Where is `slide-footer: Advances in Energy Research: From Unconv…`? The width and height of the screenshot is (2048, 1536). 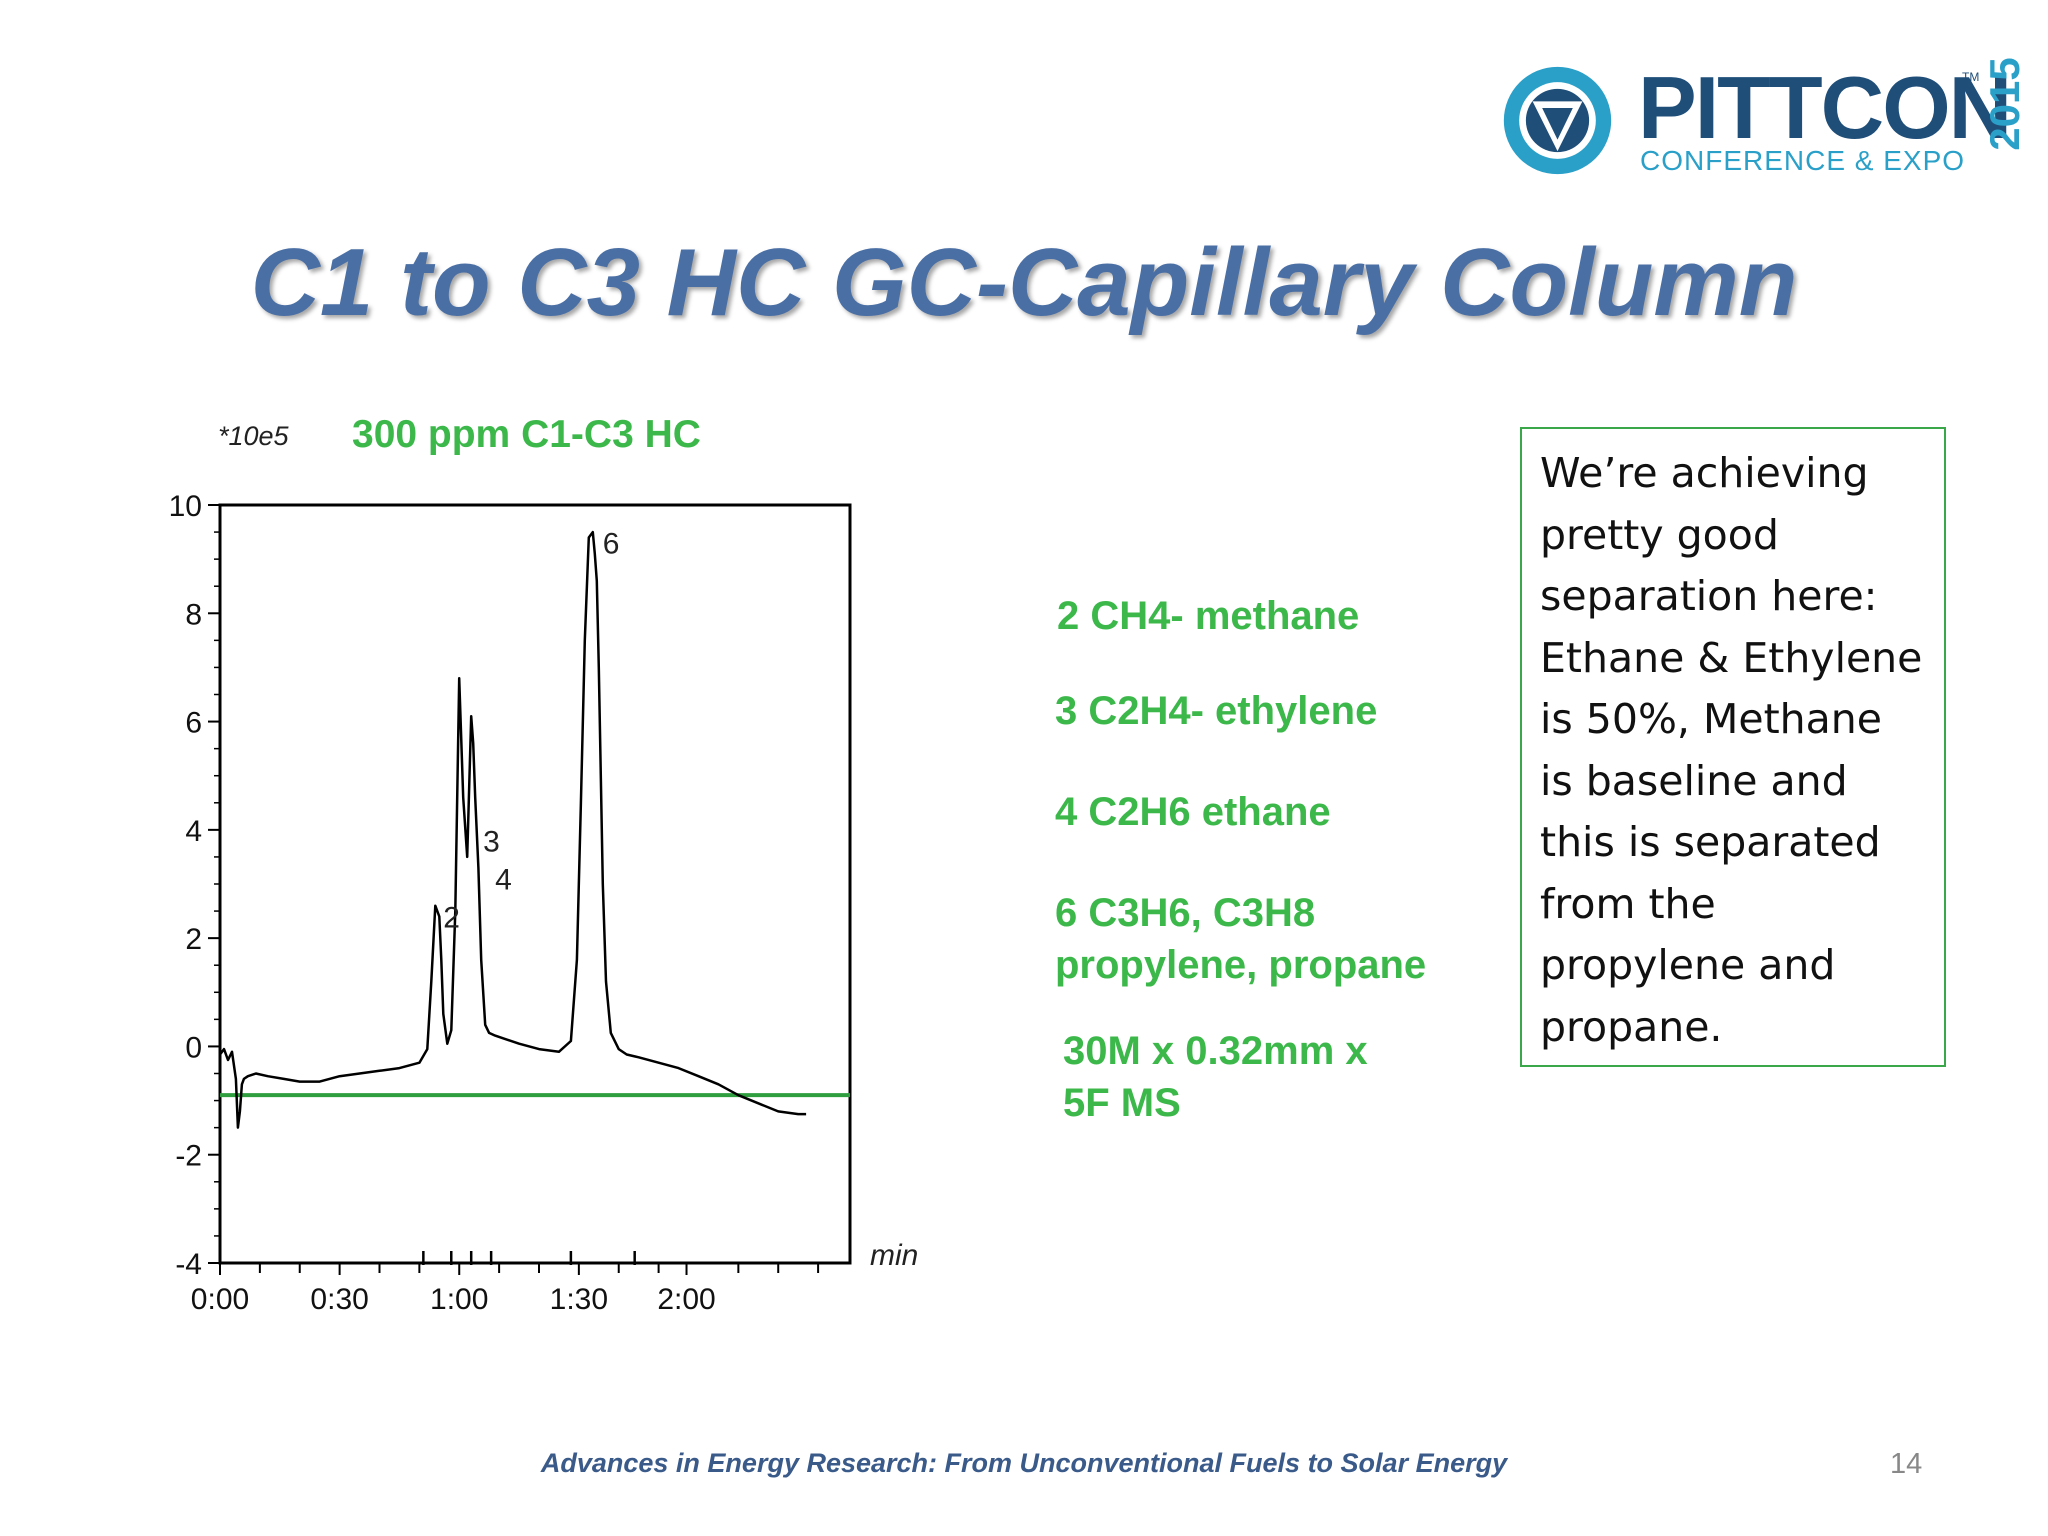
slide-footer: Advances in Energy Research: From Unconv… is located at coordinates (1024, 1463).